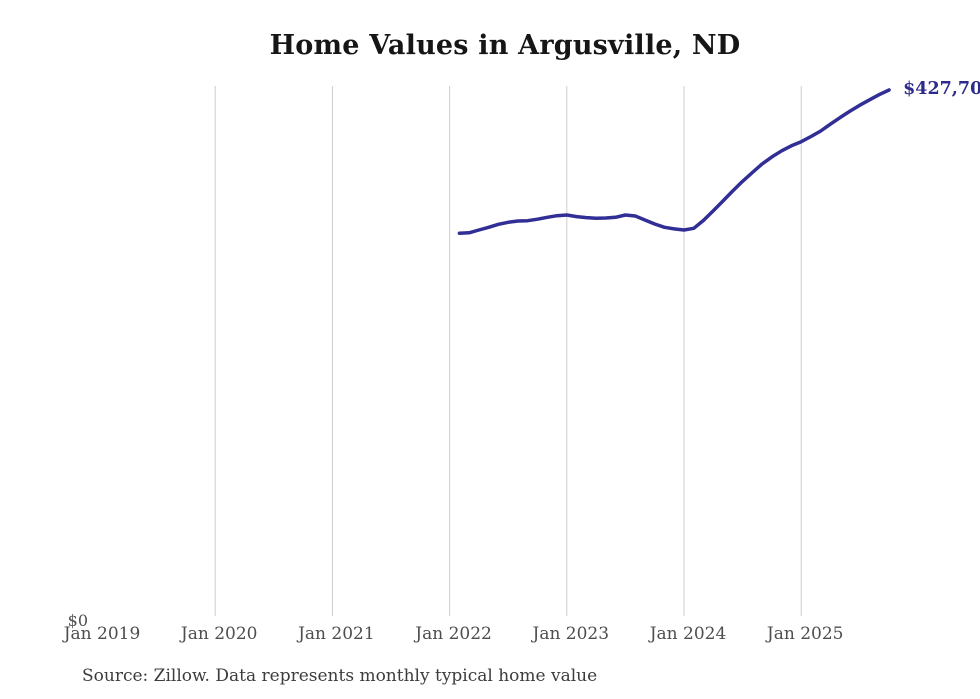 The width and height of the screenshot is (980, 699). I want to click on x-tick-label-2023: Jan 2023, so click(571, 634).